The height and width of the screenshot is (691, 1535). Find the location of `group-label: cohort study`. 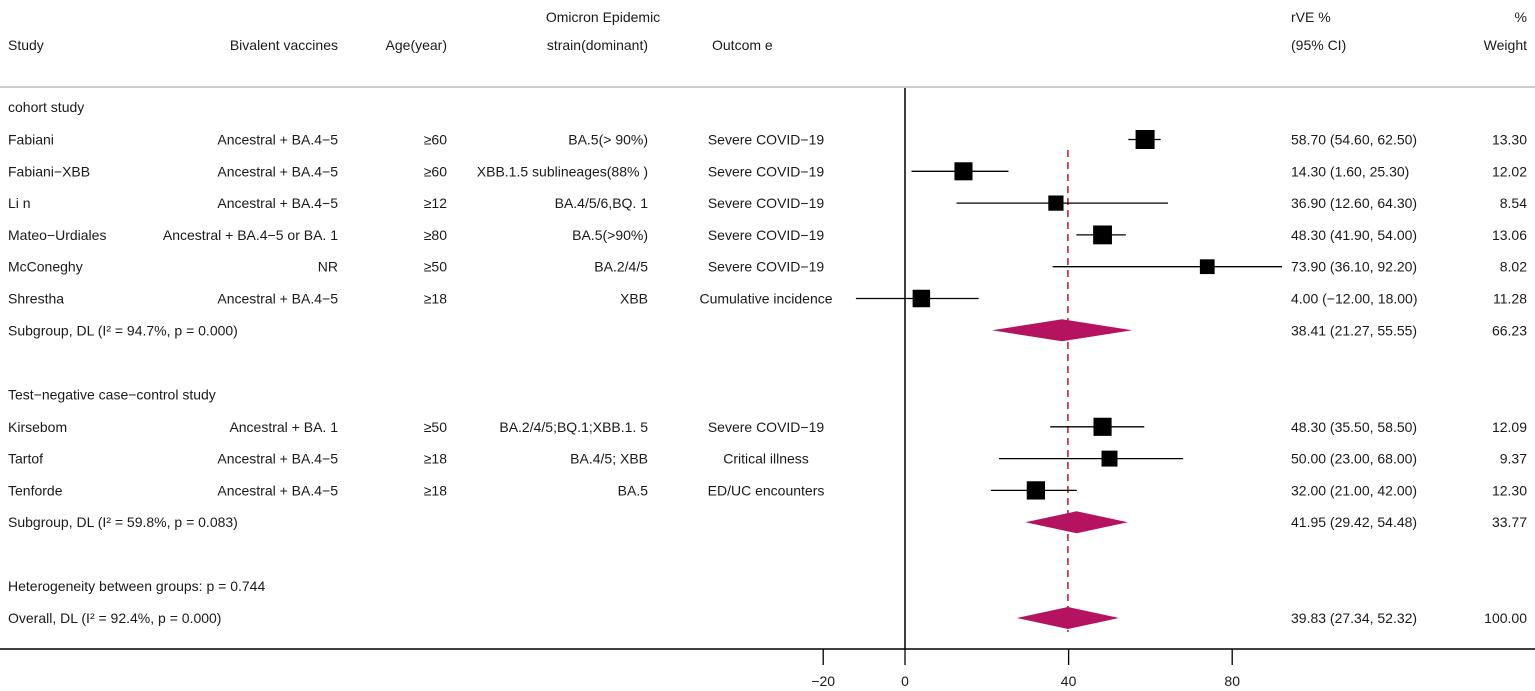

group-label: cohort study is located at coordinates (46, 107).